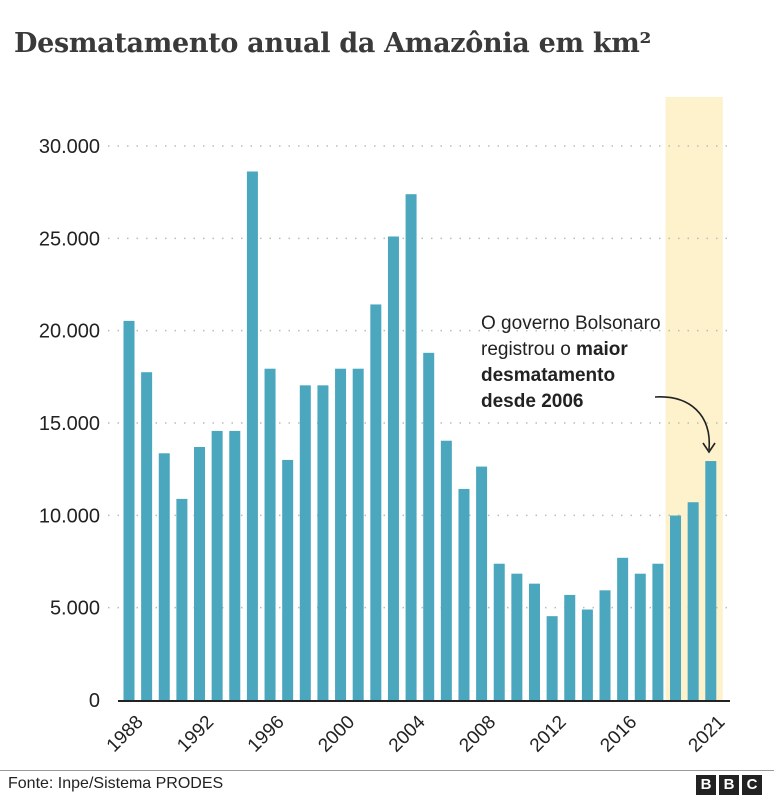  What do you see at coordinates (200, 573) in the screenshot?
I see `bar-1992` at bounding box center [200, 573].